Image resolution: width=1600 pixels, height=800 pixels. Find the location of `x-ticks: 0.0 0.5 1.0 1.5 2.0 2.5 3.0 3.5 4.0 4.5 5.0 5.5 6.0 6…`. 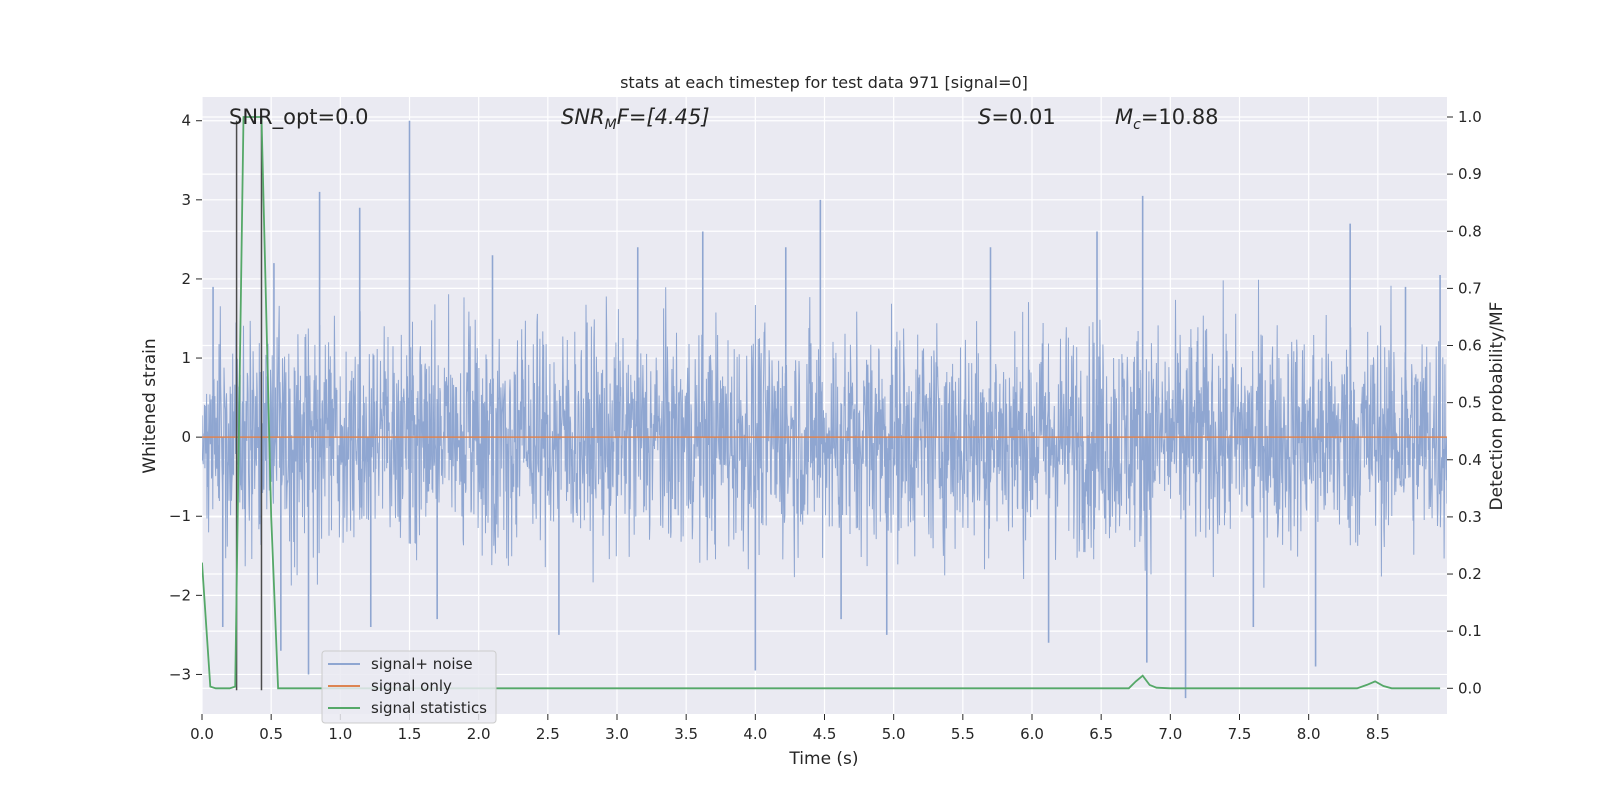

x-ticks: 0.0 0.5 1.0 1.5 2.0 2.5 3.0 3.5 4.0 4.5 5.0 5.5 6.0 6… is located at coordinates (790, 728).